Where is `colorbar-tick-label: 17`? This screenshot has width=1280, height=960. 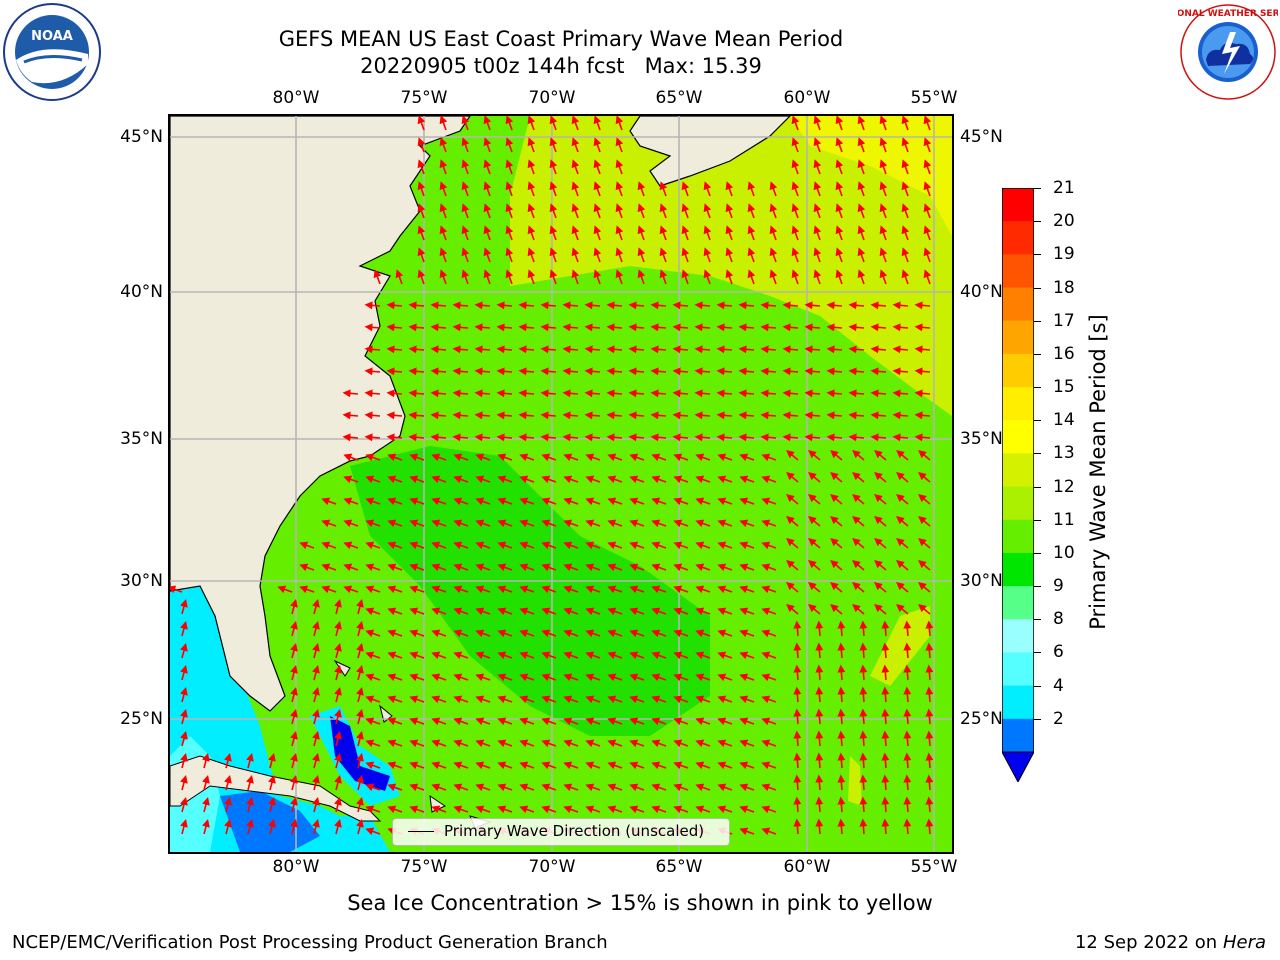
colorbar-tick-label: 17 is located at coordinates (1064, 320).